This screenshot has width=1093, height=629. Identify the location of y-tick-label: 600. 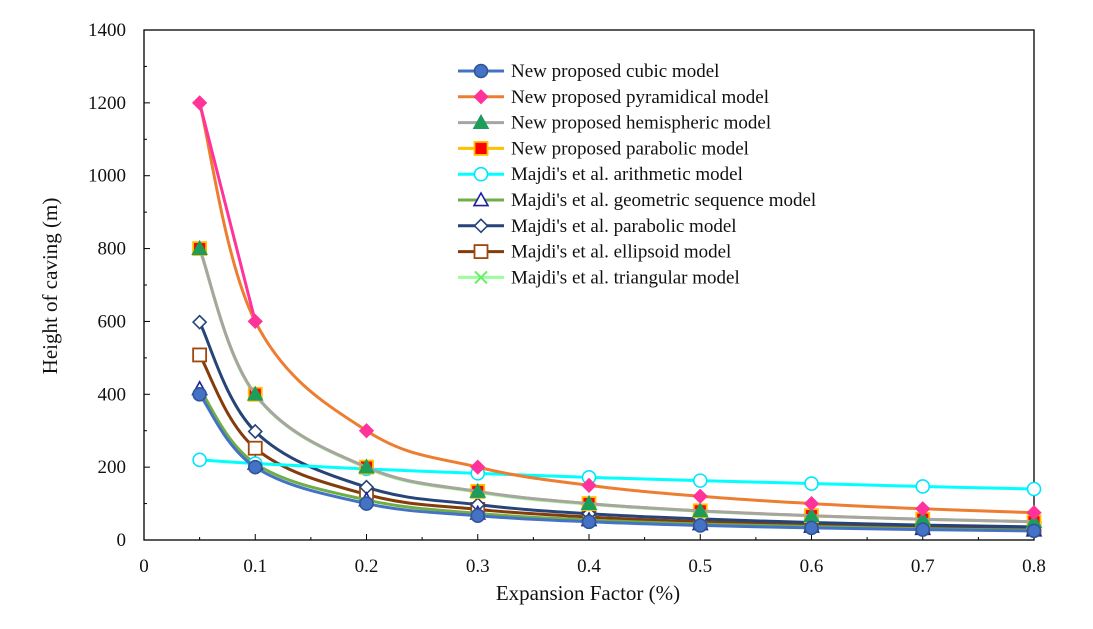
(112, 321).